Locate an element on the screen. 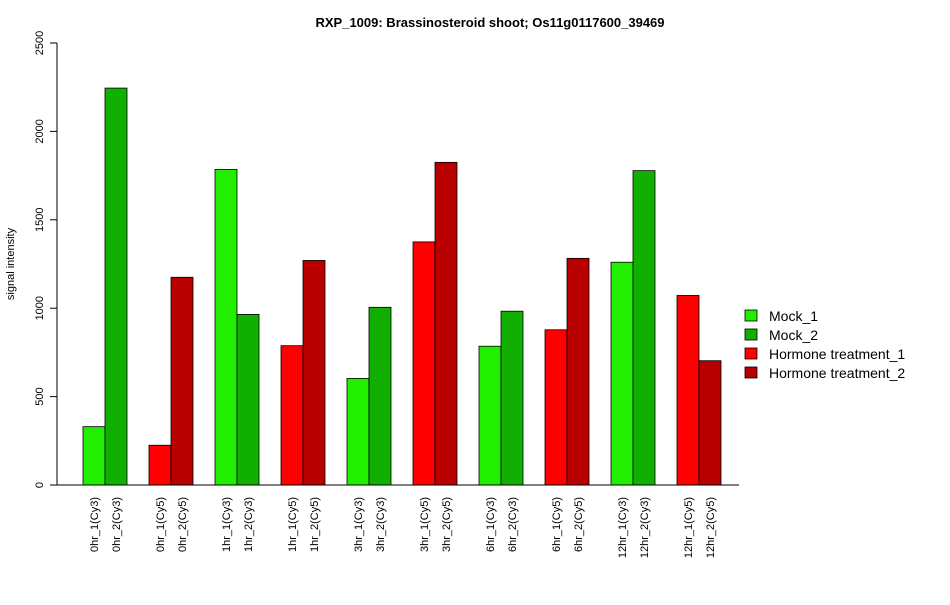 Image resolution: width=950 pixels, height=605 pixels. y-tick-label: 1500 is located at coordinates (40, 220).